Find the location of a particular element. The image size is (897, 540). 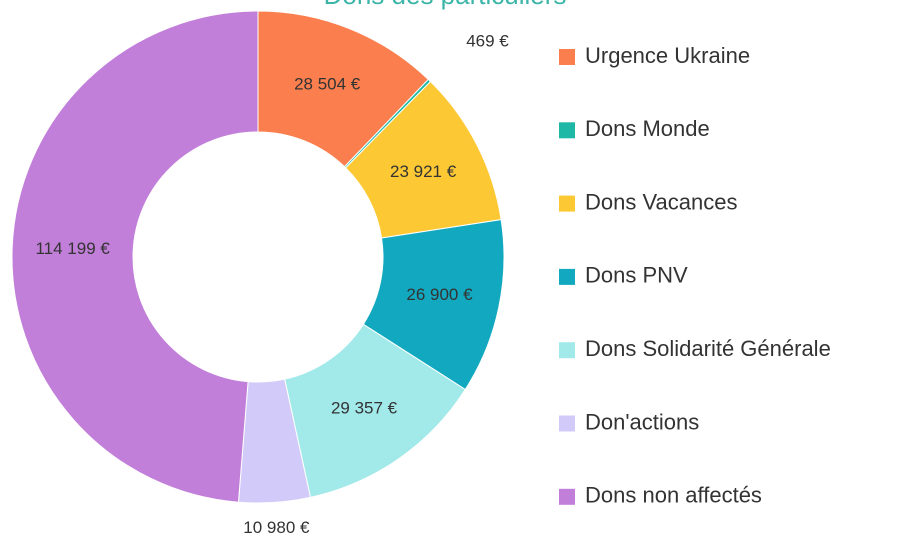

legend-label: Dons Vacances is located at coordinates (661, 201).